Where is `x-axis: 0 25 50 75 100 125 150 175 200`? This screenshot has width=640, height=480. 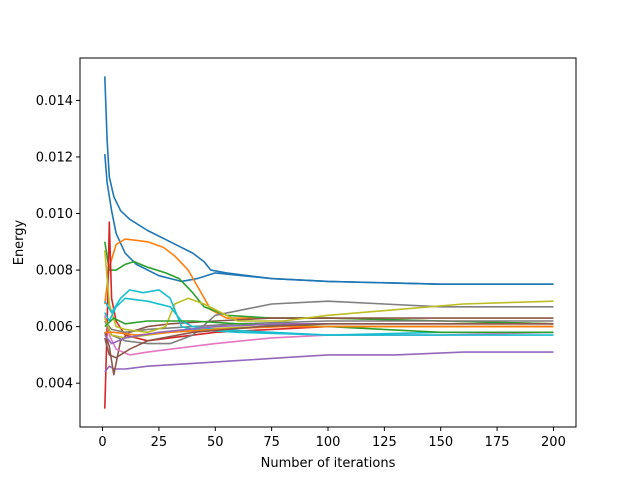 x-axis: 0 25 50 75 100 125 150 175 200 is located at coordinates (332, 438).